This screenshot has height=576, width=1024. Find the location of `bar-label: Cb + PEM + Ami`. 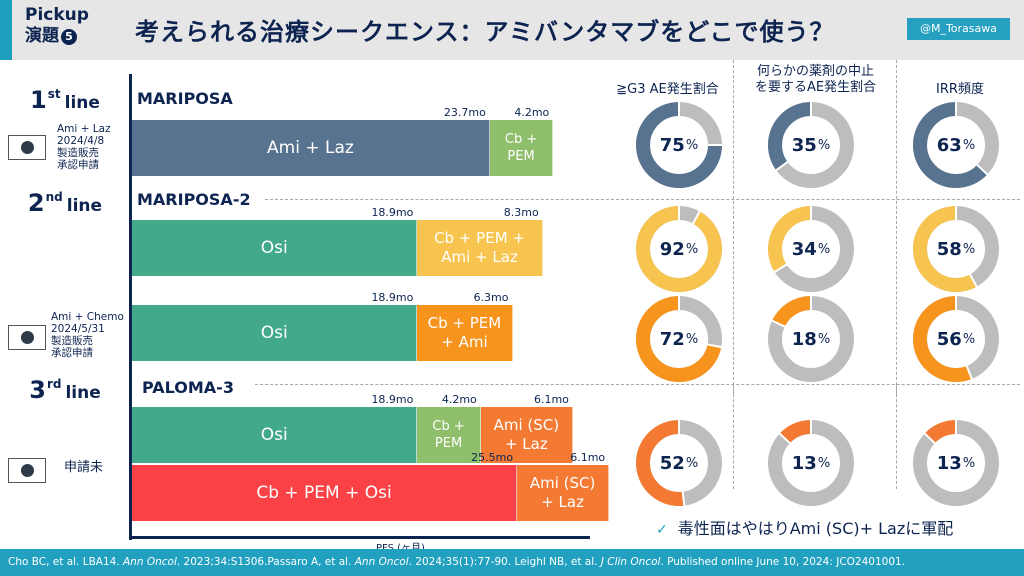

bar-label: Cb + PEM + Ami is located at coordinates (464, 332).